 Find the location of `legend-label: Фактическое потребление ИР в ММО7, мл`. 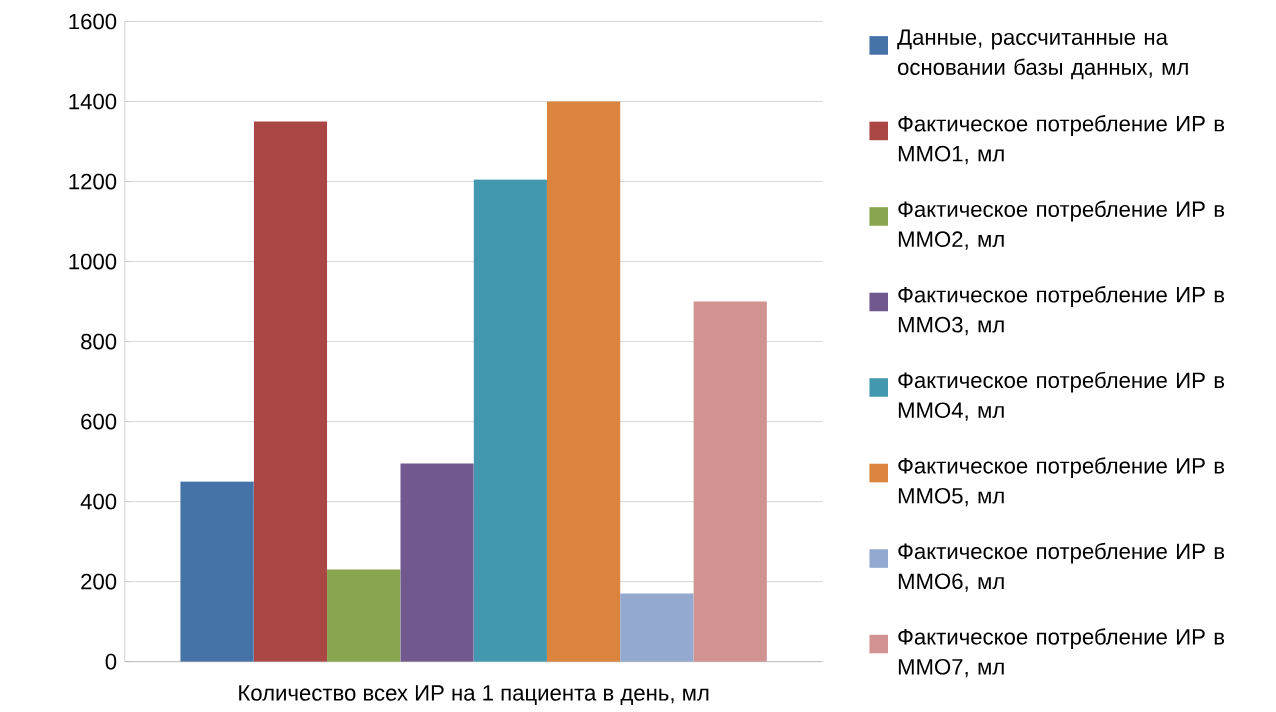

legend-label: Фактическое потребление ИР в ММО7, мл is located at coordinates (1061, 652).